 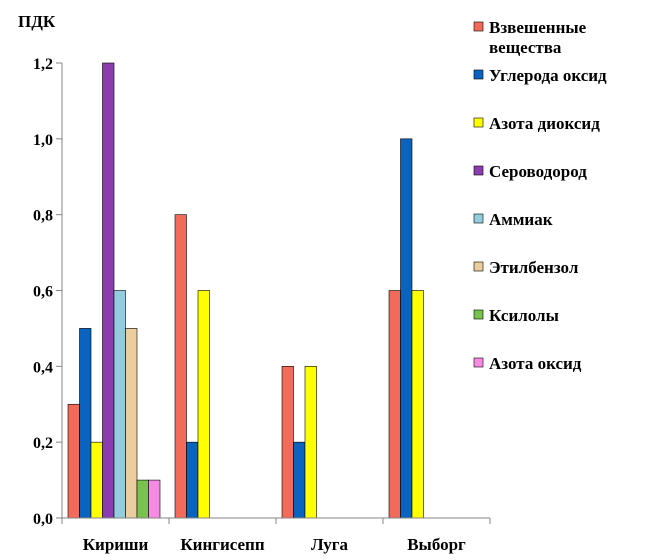 I want to click on legend-item: Азота диоксид, so click(x=536, y=123).